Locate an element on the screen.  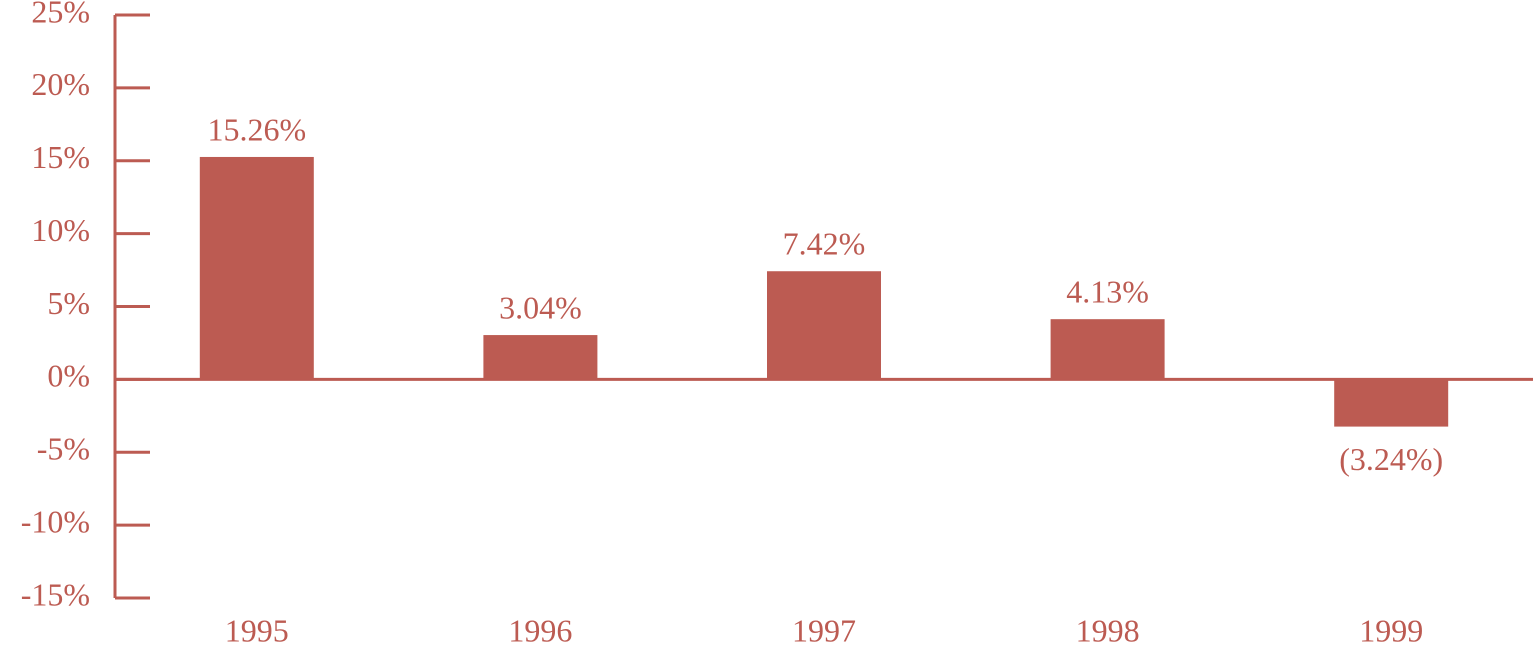
y-tick-label: 5% is located at coordinates (68, 303).